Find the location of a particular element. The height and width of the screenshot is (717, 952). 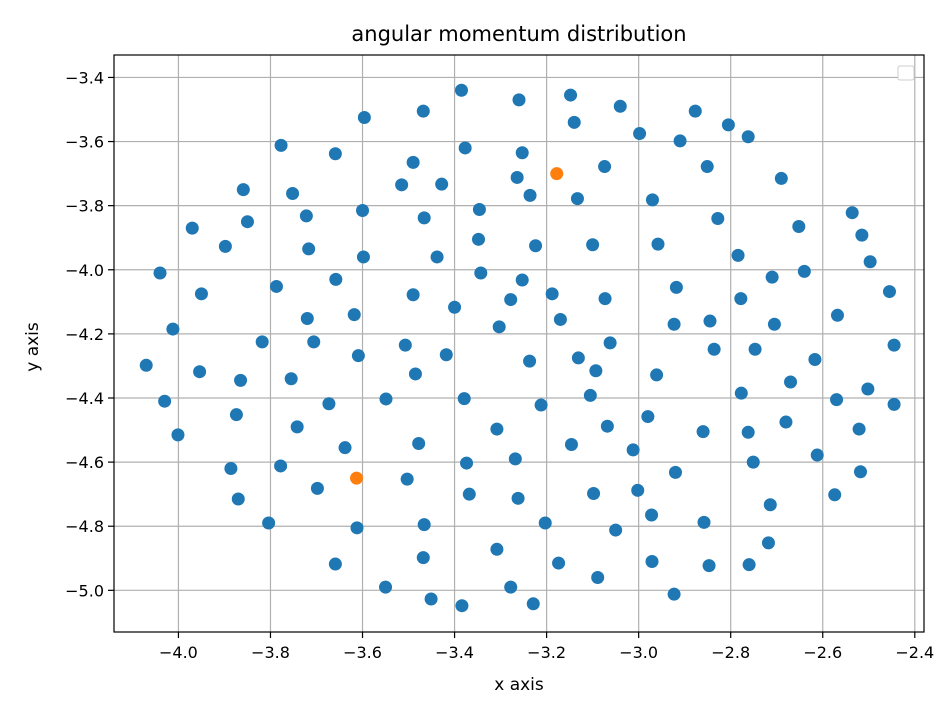

y-tick-label: −4.4 is located at coordinates (84, 398).